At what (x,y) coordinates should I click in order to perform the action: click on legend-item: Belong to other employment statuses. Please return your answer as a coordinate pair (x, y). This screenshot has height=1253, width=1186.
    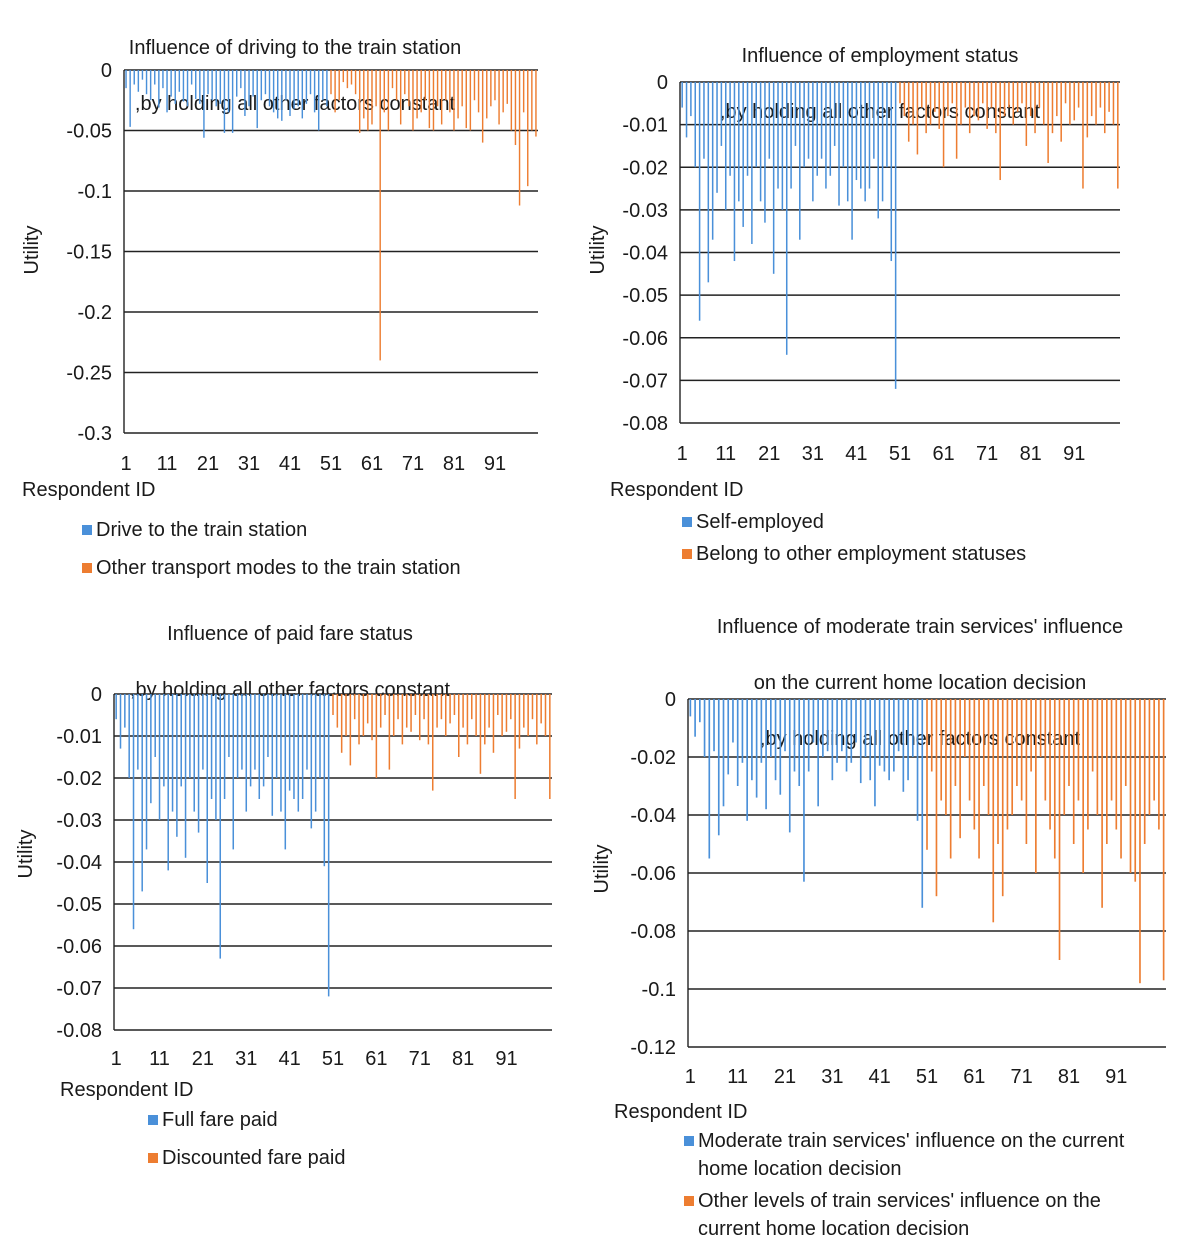
    Looking at the image, I should click on (854, 554).